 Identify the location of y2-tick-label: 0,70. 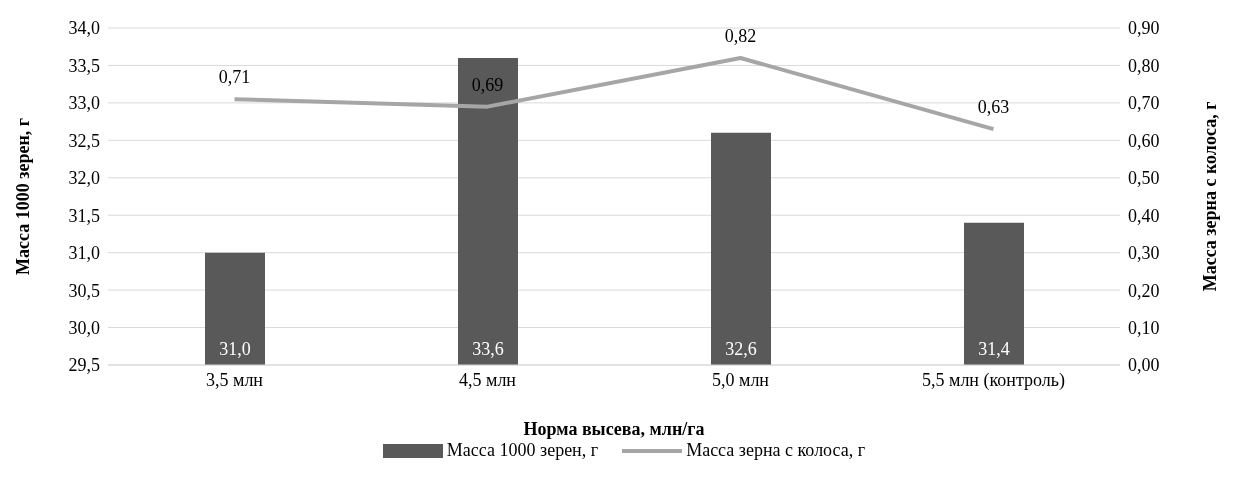
(1144, 103).